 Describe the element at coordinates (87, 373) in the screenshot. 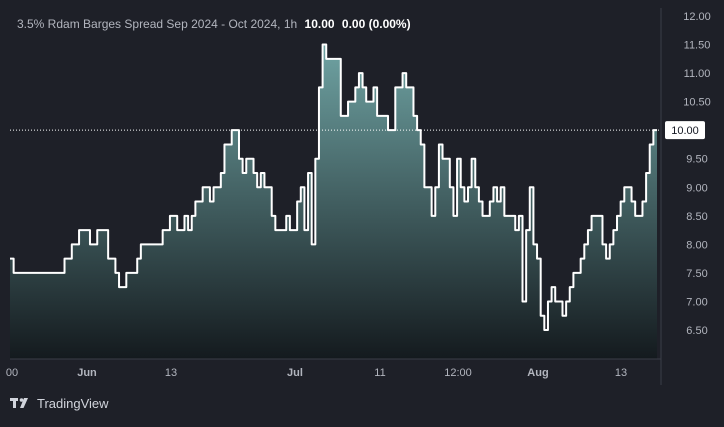

I see `x-tick-label: Jun` at that location.